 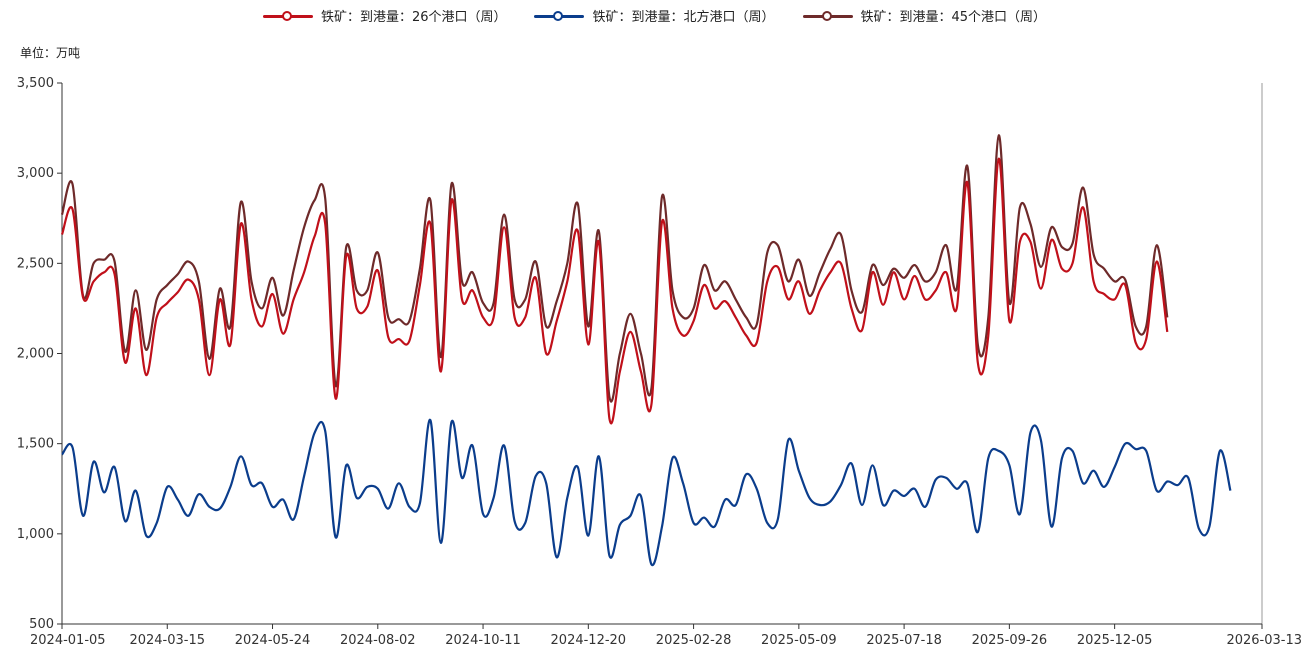 I want to click on y-tick-label: 3,500, so click(x=35, y=83).